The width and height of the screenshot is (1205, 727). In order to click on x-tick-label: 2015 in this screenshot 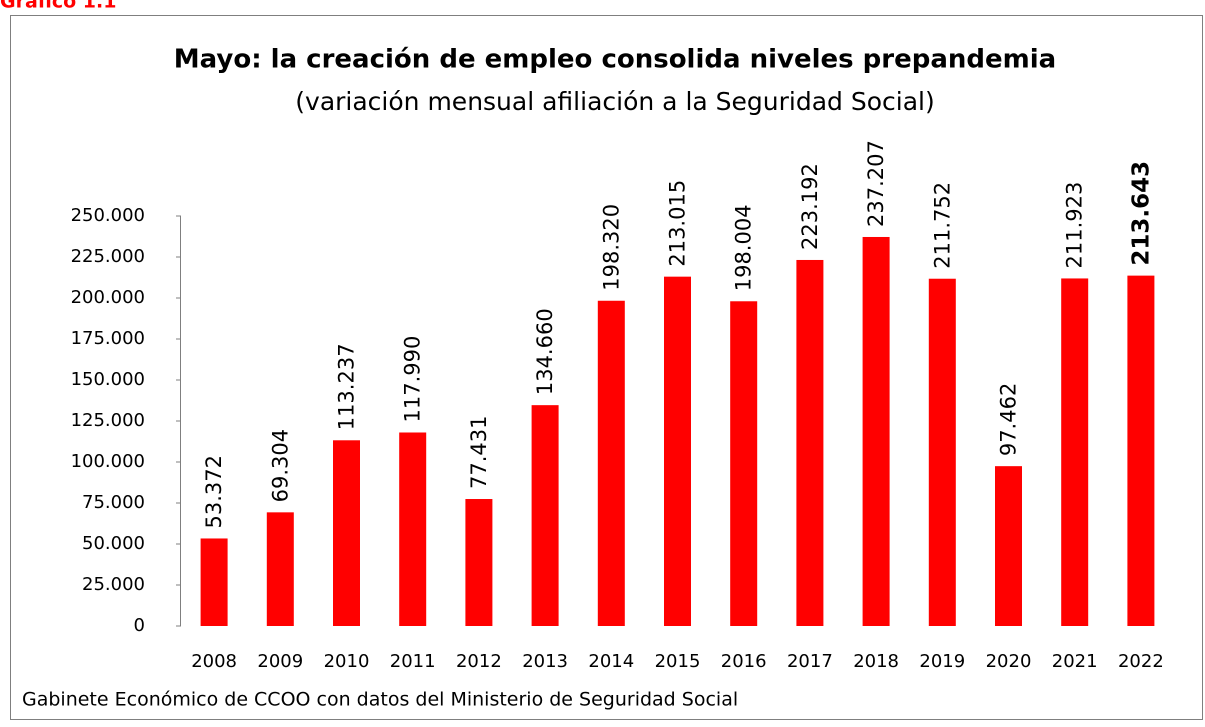, I will do `click(678, 661)`.